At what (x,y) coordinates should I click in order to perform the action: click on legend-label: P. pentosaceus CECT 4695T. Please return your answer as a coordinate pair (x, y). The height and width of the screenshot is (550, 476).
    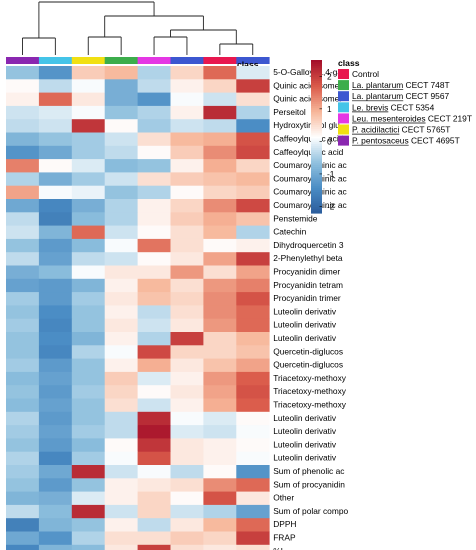
    Looking at the image, I should click on (406, 141).